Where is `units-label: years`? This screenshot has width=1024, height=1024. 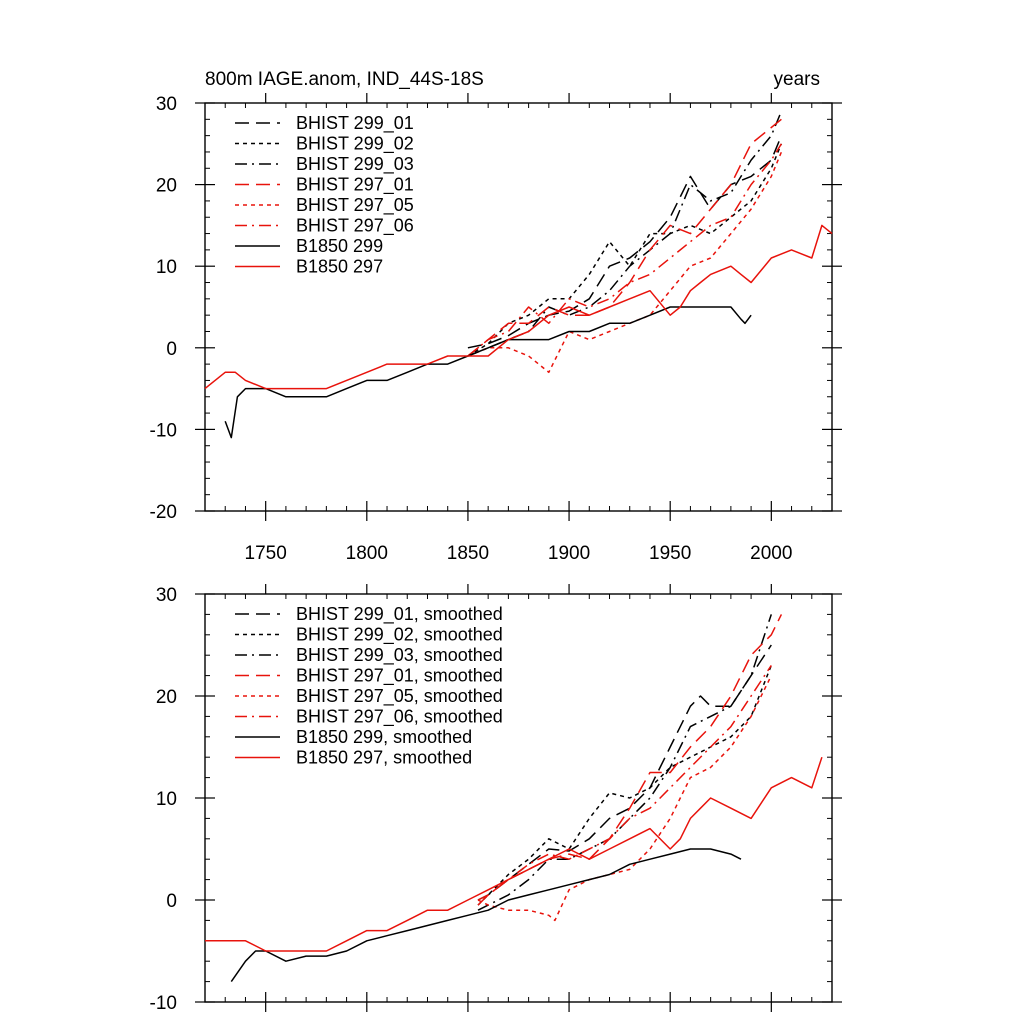 units-label: years is located at coordinates (797, 79).